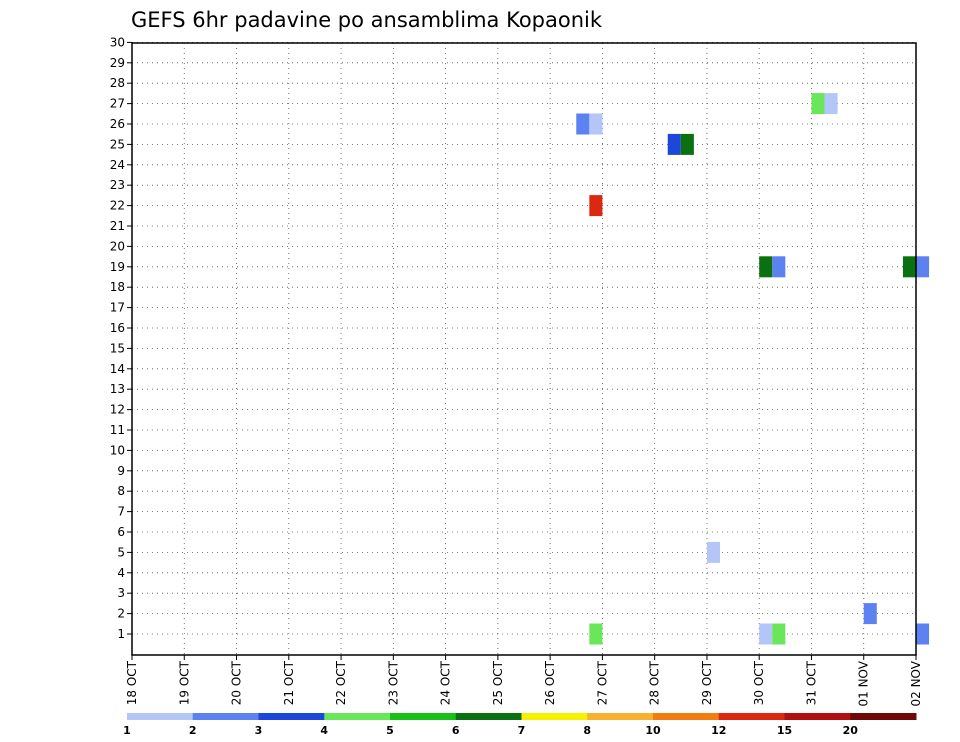 The height and width of the screenshot is (742, 960). Describe the element at coordinates (121, 512) in the screenshot. I see `y-tick-label: 7` at that location.